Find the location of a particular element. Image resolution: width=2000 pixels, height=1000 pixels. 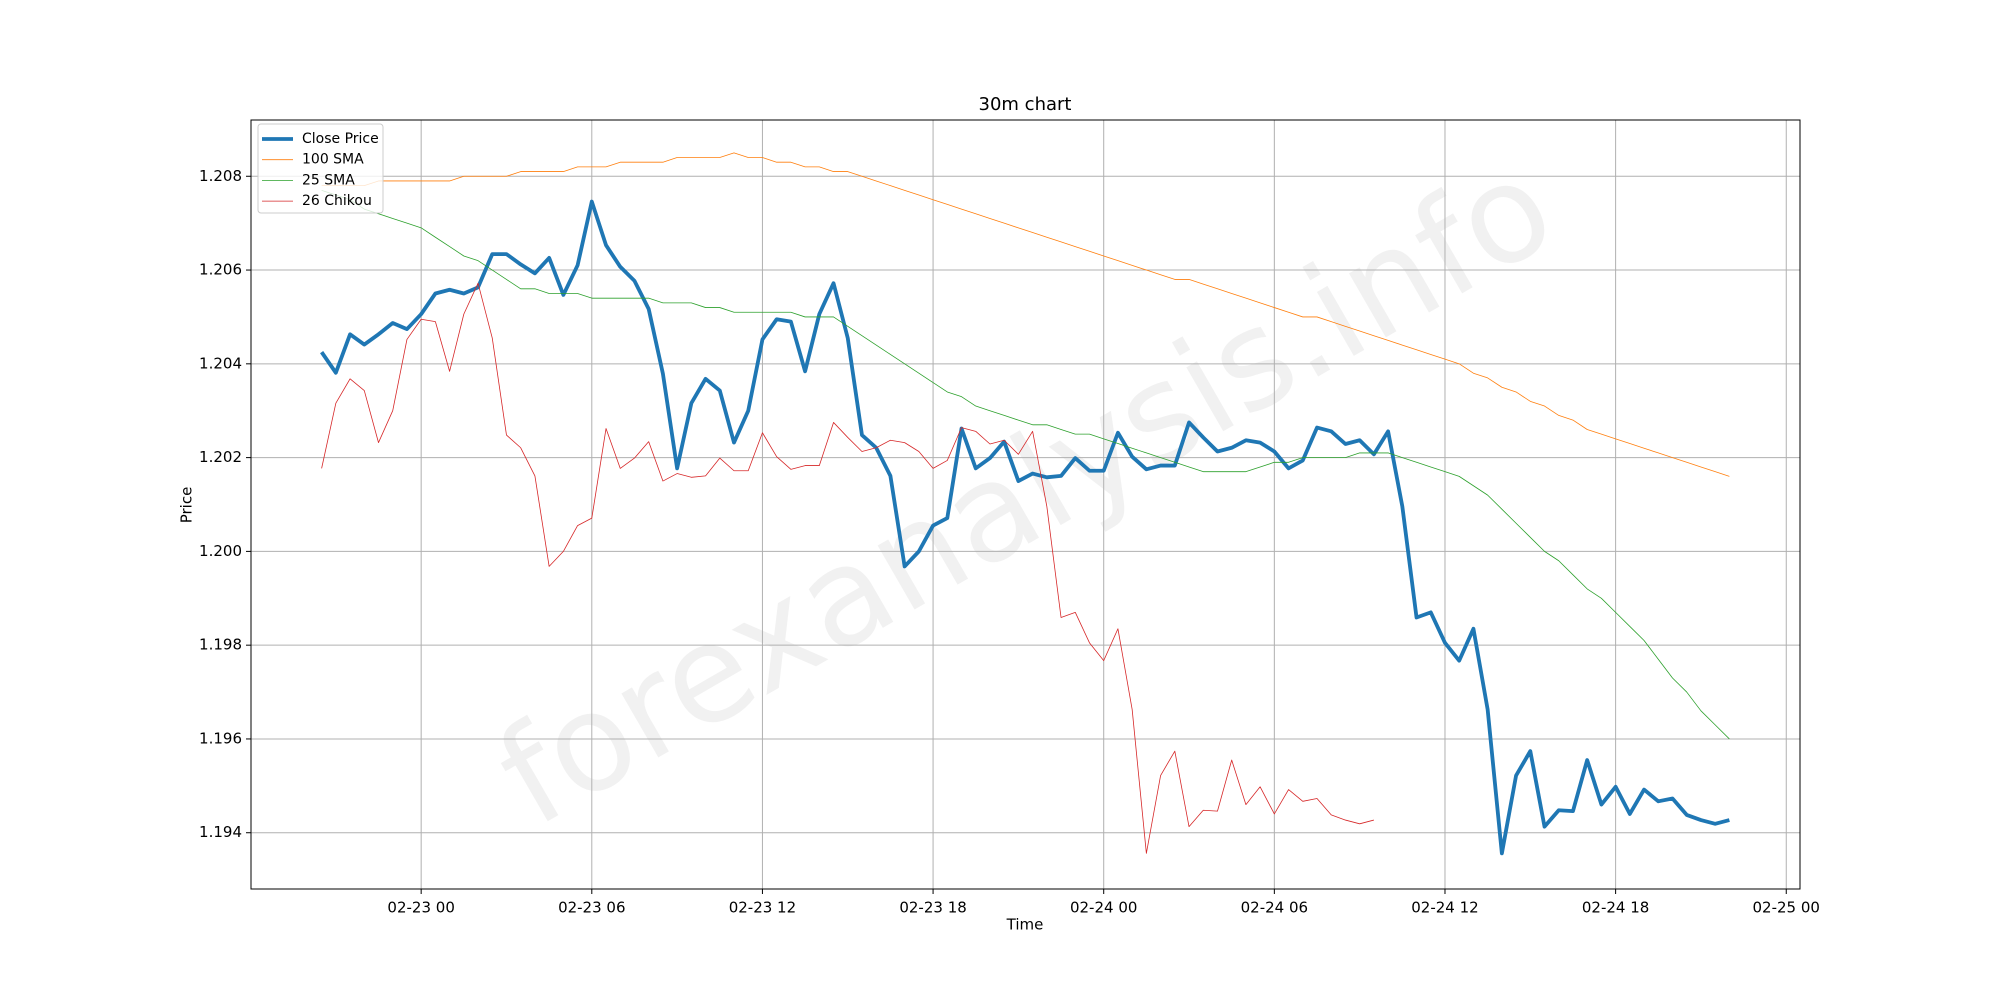

legend-label: Close Price is located at coordinates (340, 139).